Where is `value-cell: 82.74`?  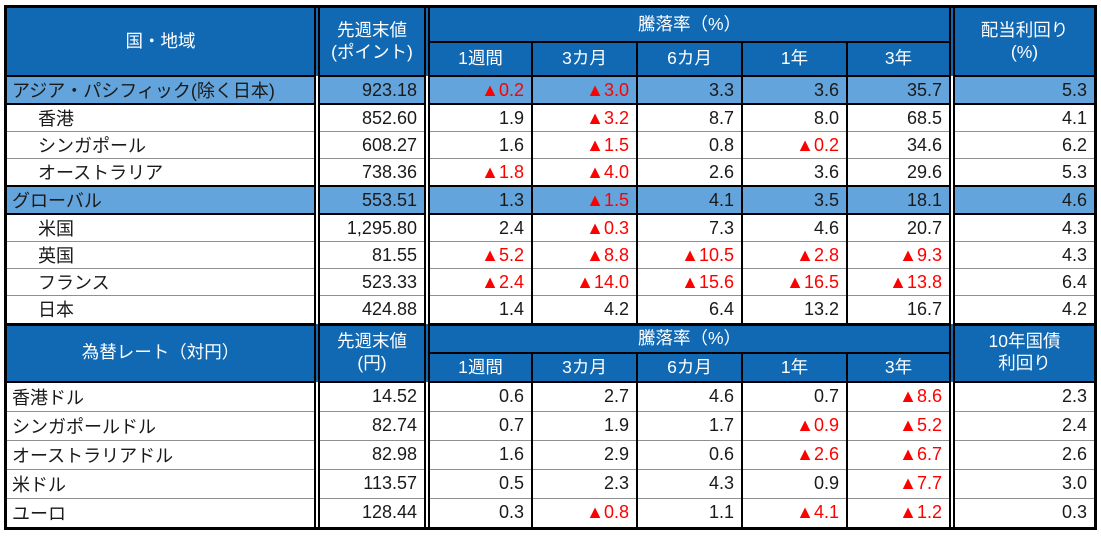 value-cell: 82.74 is located at coordinates (370, 425).